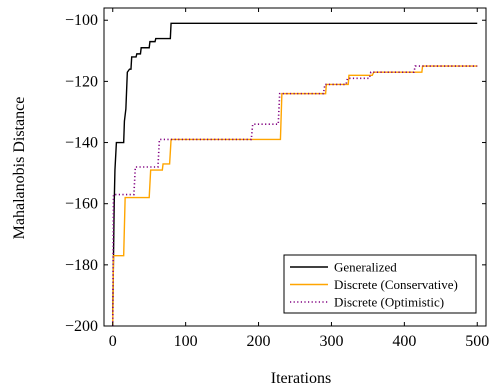 This screenshot has height=389, width=499. Describe the element at coordinates (404, 341) in the screenshot. I see `x-tick-label: 400` at that location.